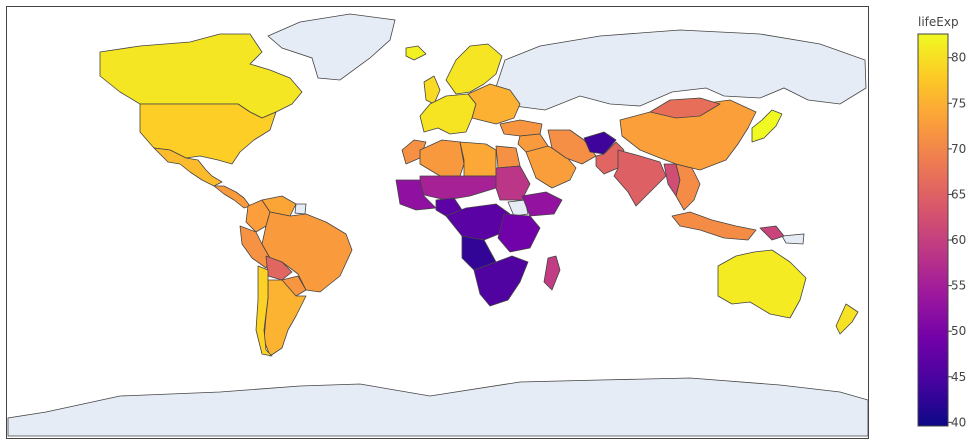  Describe the element at coordinates (767, 126) in the screenshot. I see `region-japan` at that location.